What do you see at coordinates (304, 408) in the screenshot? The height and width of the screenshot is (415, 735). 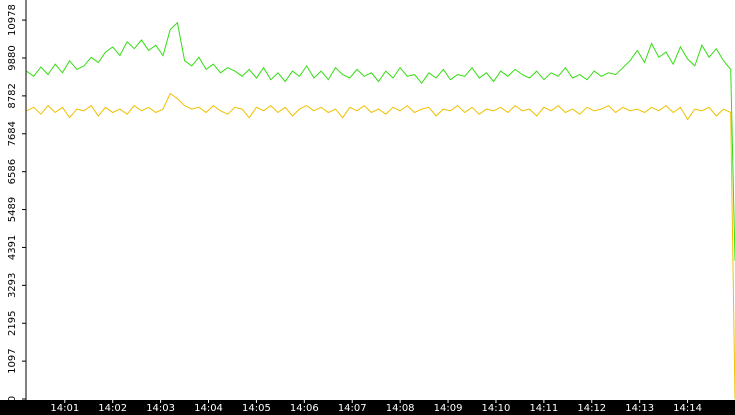 I see `x-tick-label: 14:06` at bounding box center [304, 408].